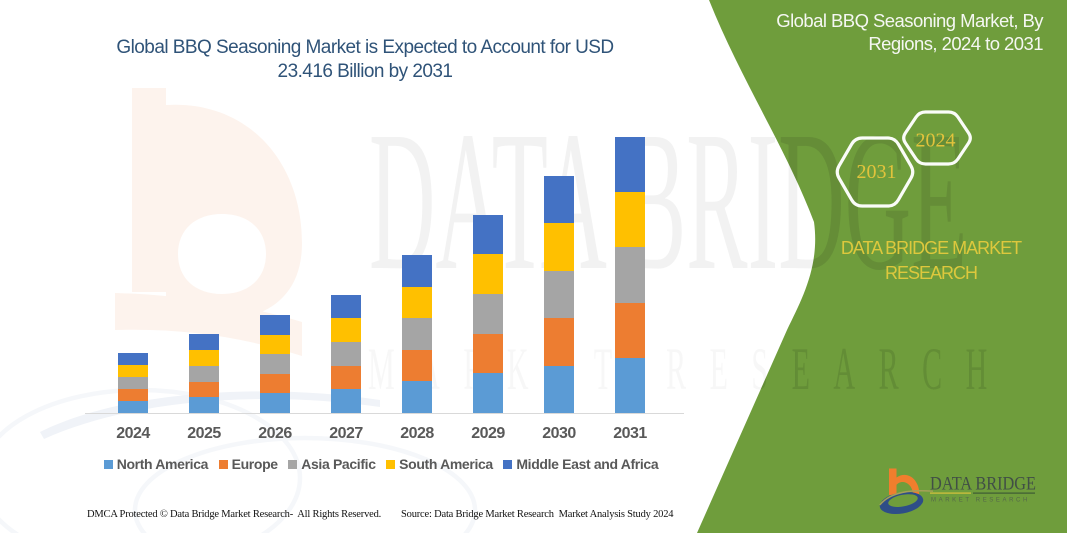  Describe the element at coordinates (936, 141) in the screenshot. I see `svg-text: 2024` at that location.